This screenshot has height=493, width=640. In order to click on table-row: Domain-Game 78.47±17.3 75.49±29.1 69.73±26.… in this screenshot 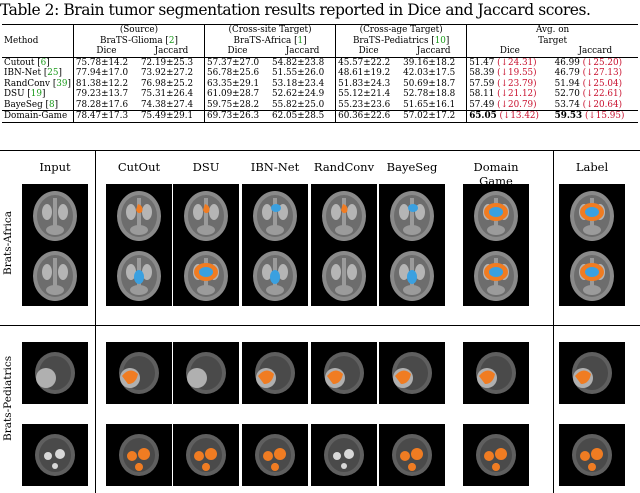, I will do `click(320, 116)`.